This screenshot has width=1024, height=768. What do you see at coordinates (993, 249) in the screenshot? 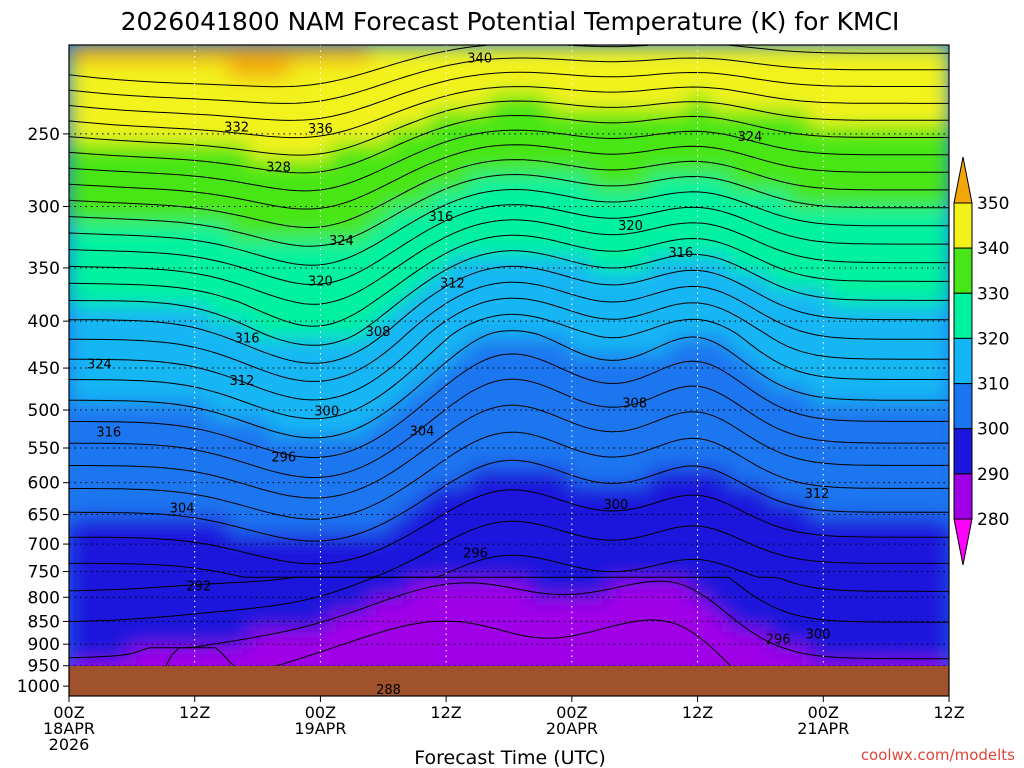
I see `colorbar-label: 340` at bounding box center [993, 249].